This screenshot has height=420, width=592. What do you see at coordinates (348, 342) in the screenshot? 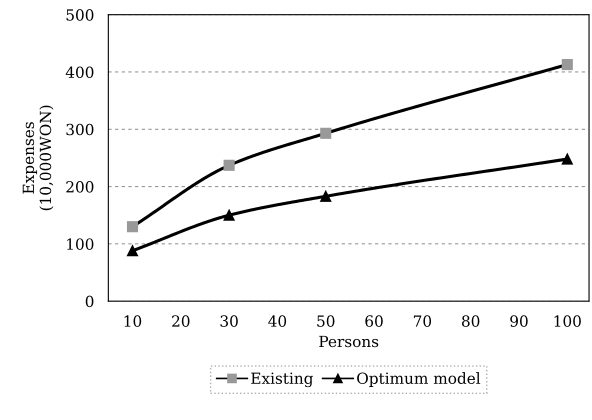
I see `x-axis-title: Persons` at bounding box center [348, 342].